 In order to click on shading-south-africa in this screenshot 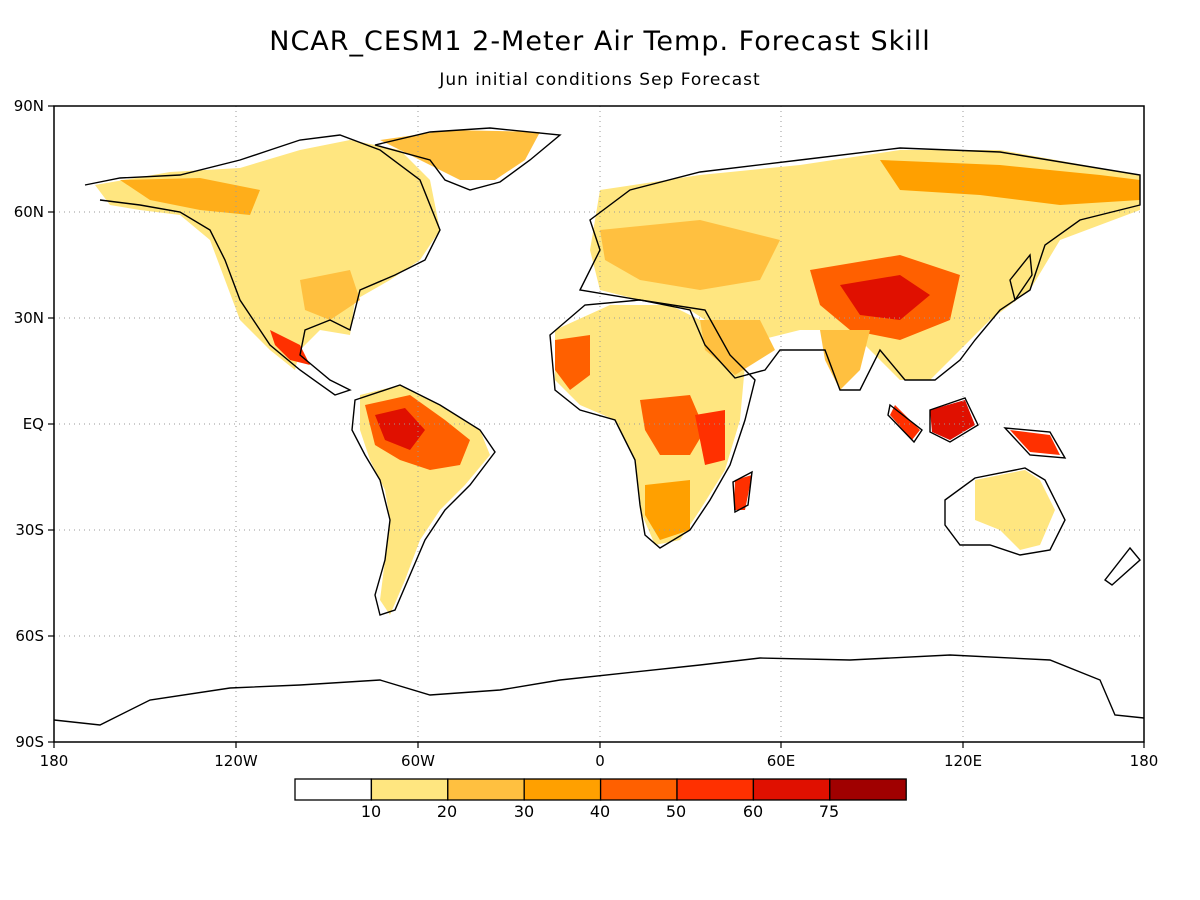, I will do `click(667, 510)`.